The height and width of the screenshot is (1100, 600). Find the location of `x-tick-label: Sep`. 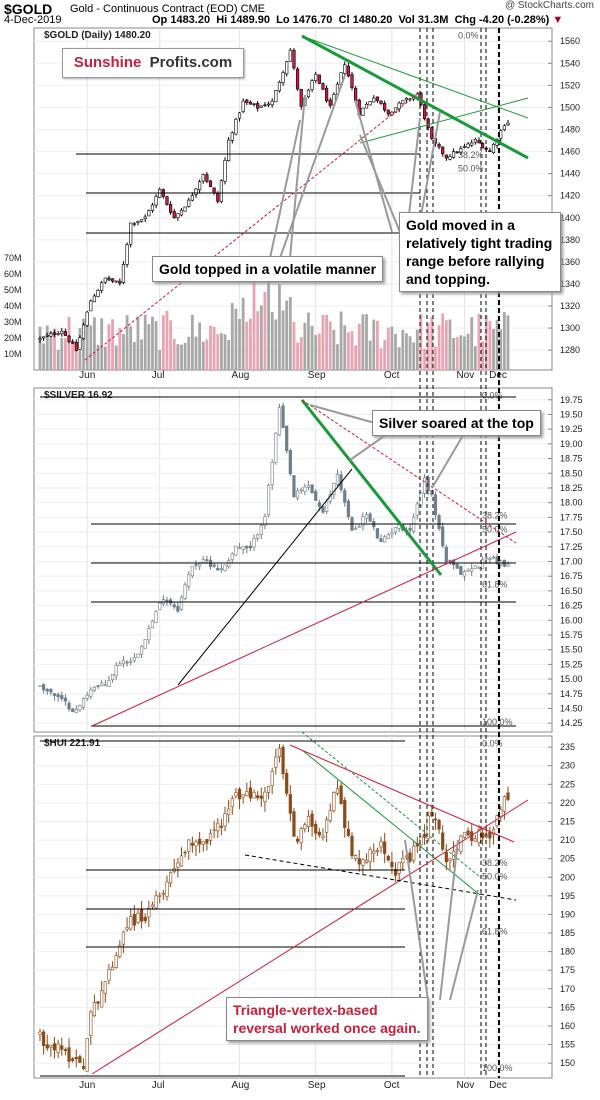

x-tick-label: Sep is located at coordinates (317, 1085).